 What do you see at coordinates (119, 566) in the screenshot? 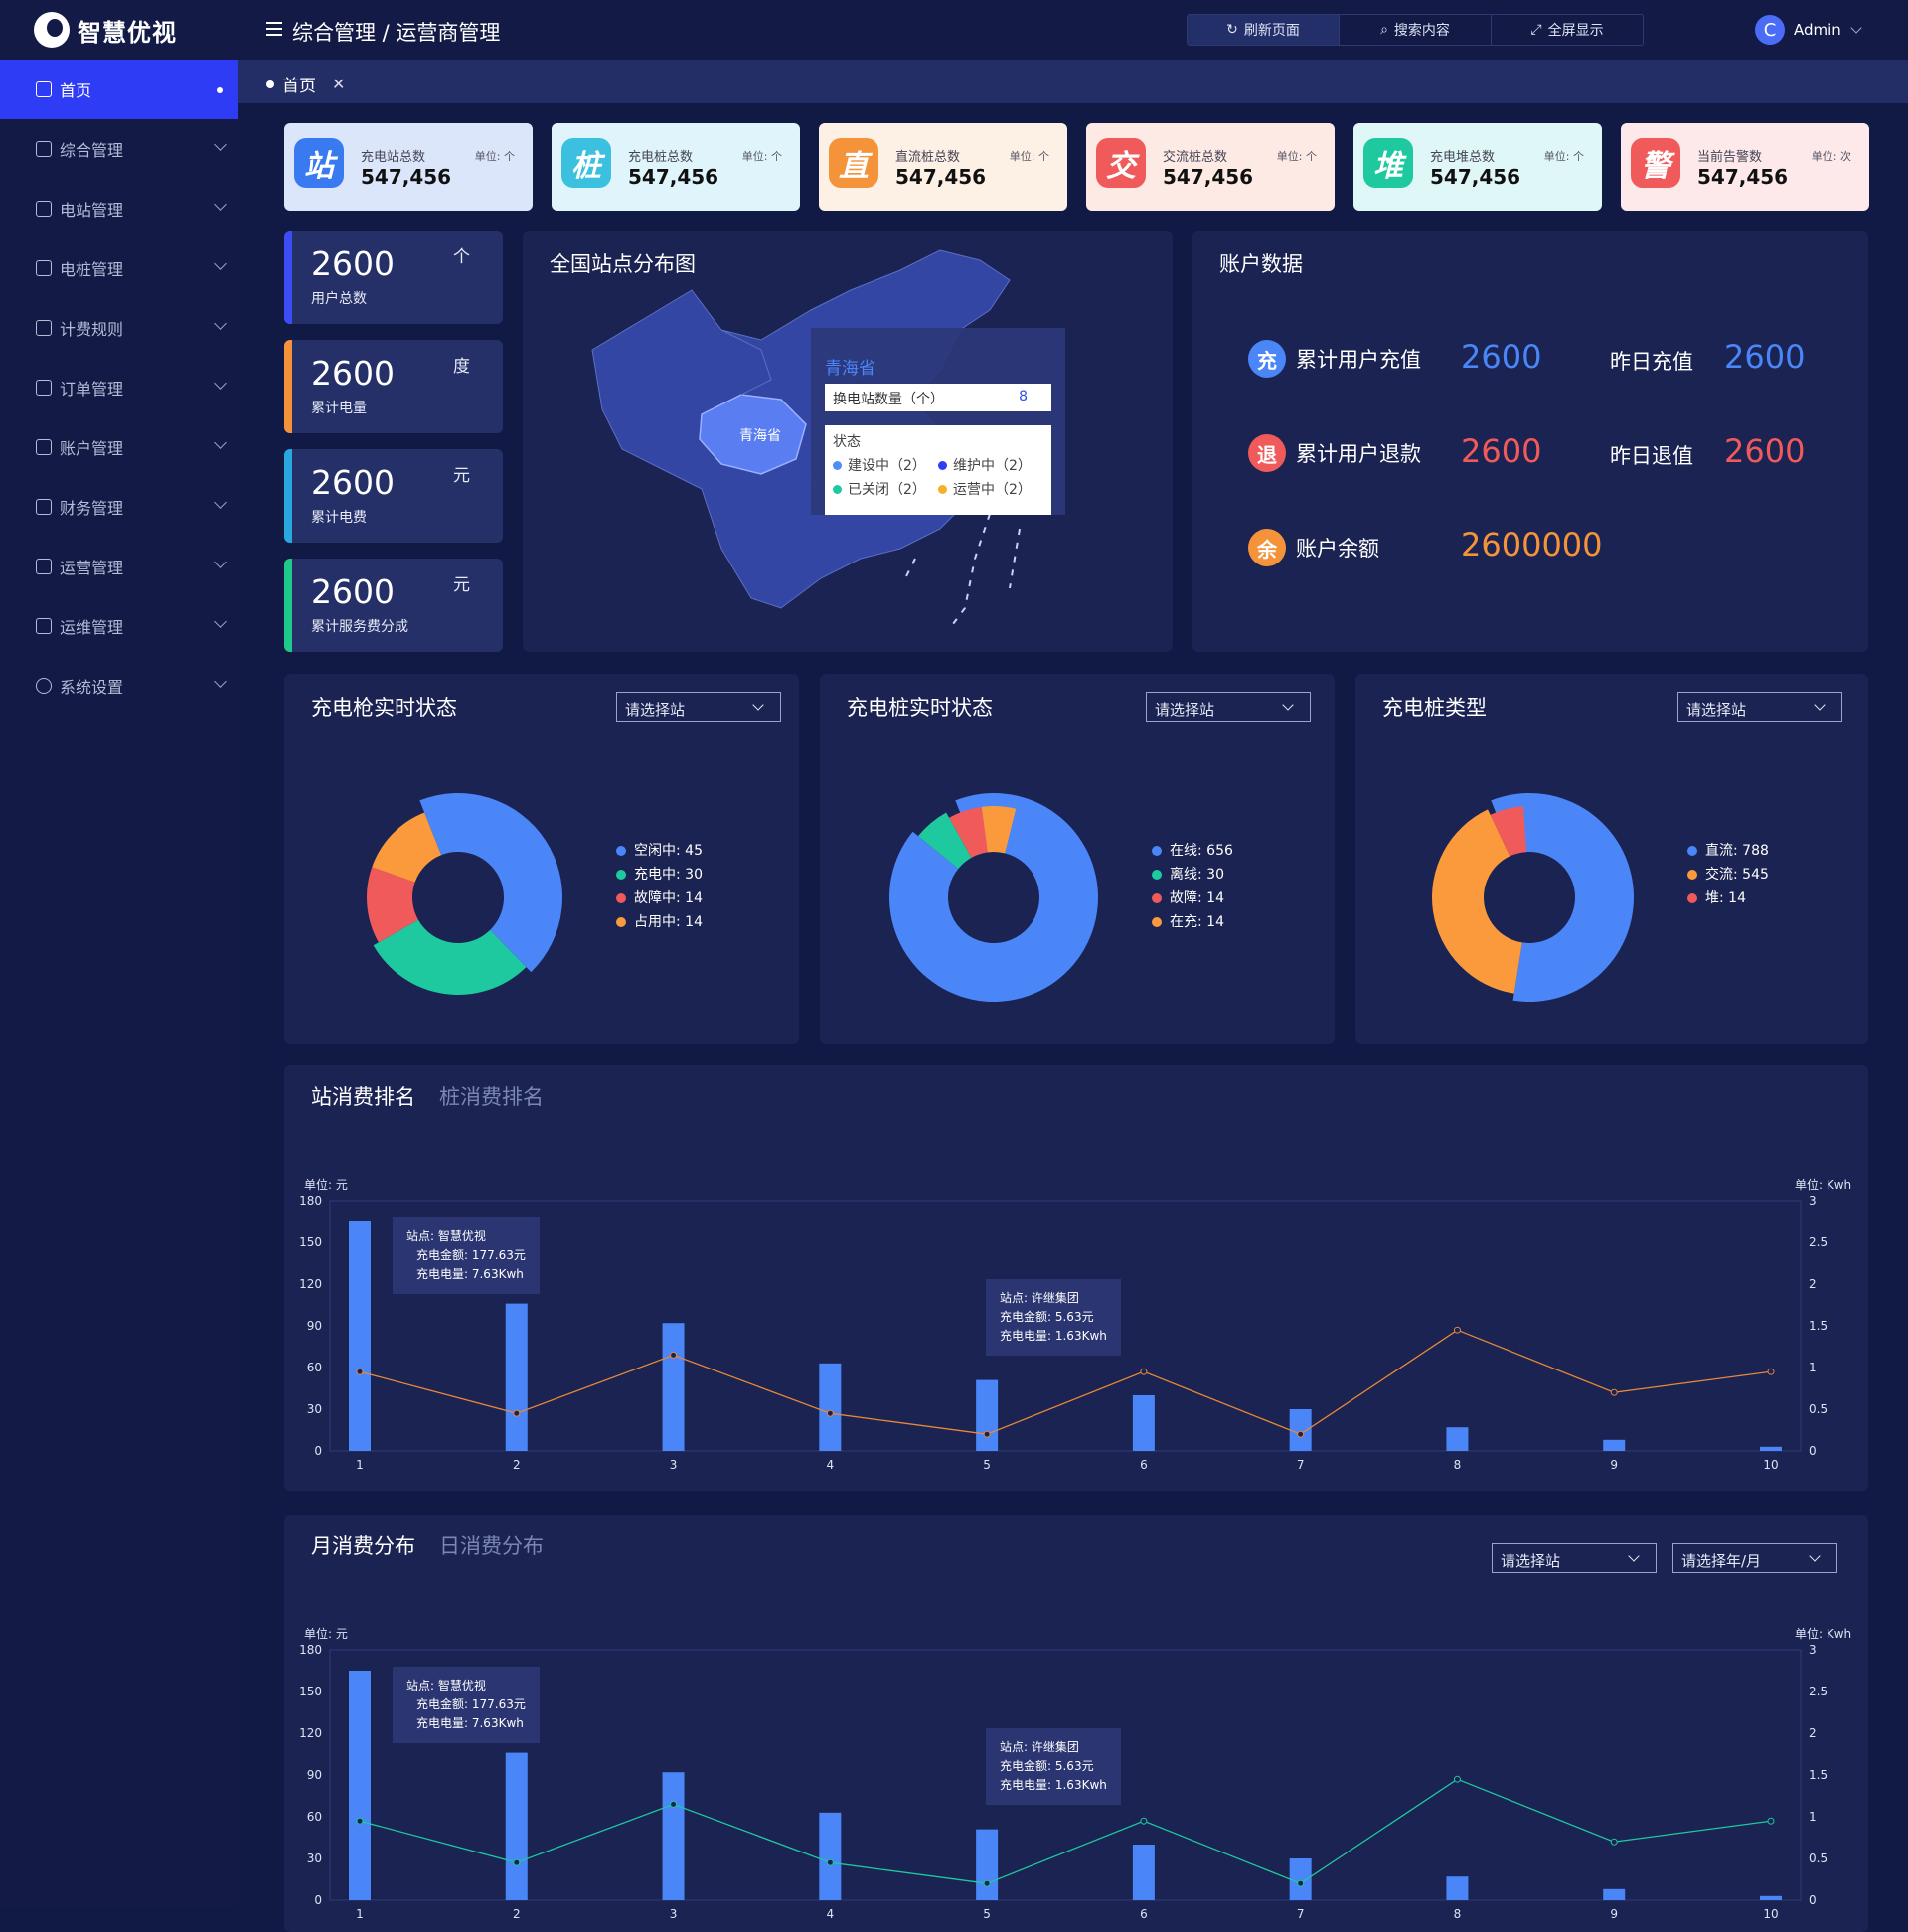
I see `sidebar-item-operation: 运营管理` at bounding box center [119, 566].